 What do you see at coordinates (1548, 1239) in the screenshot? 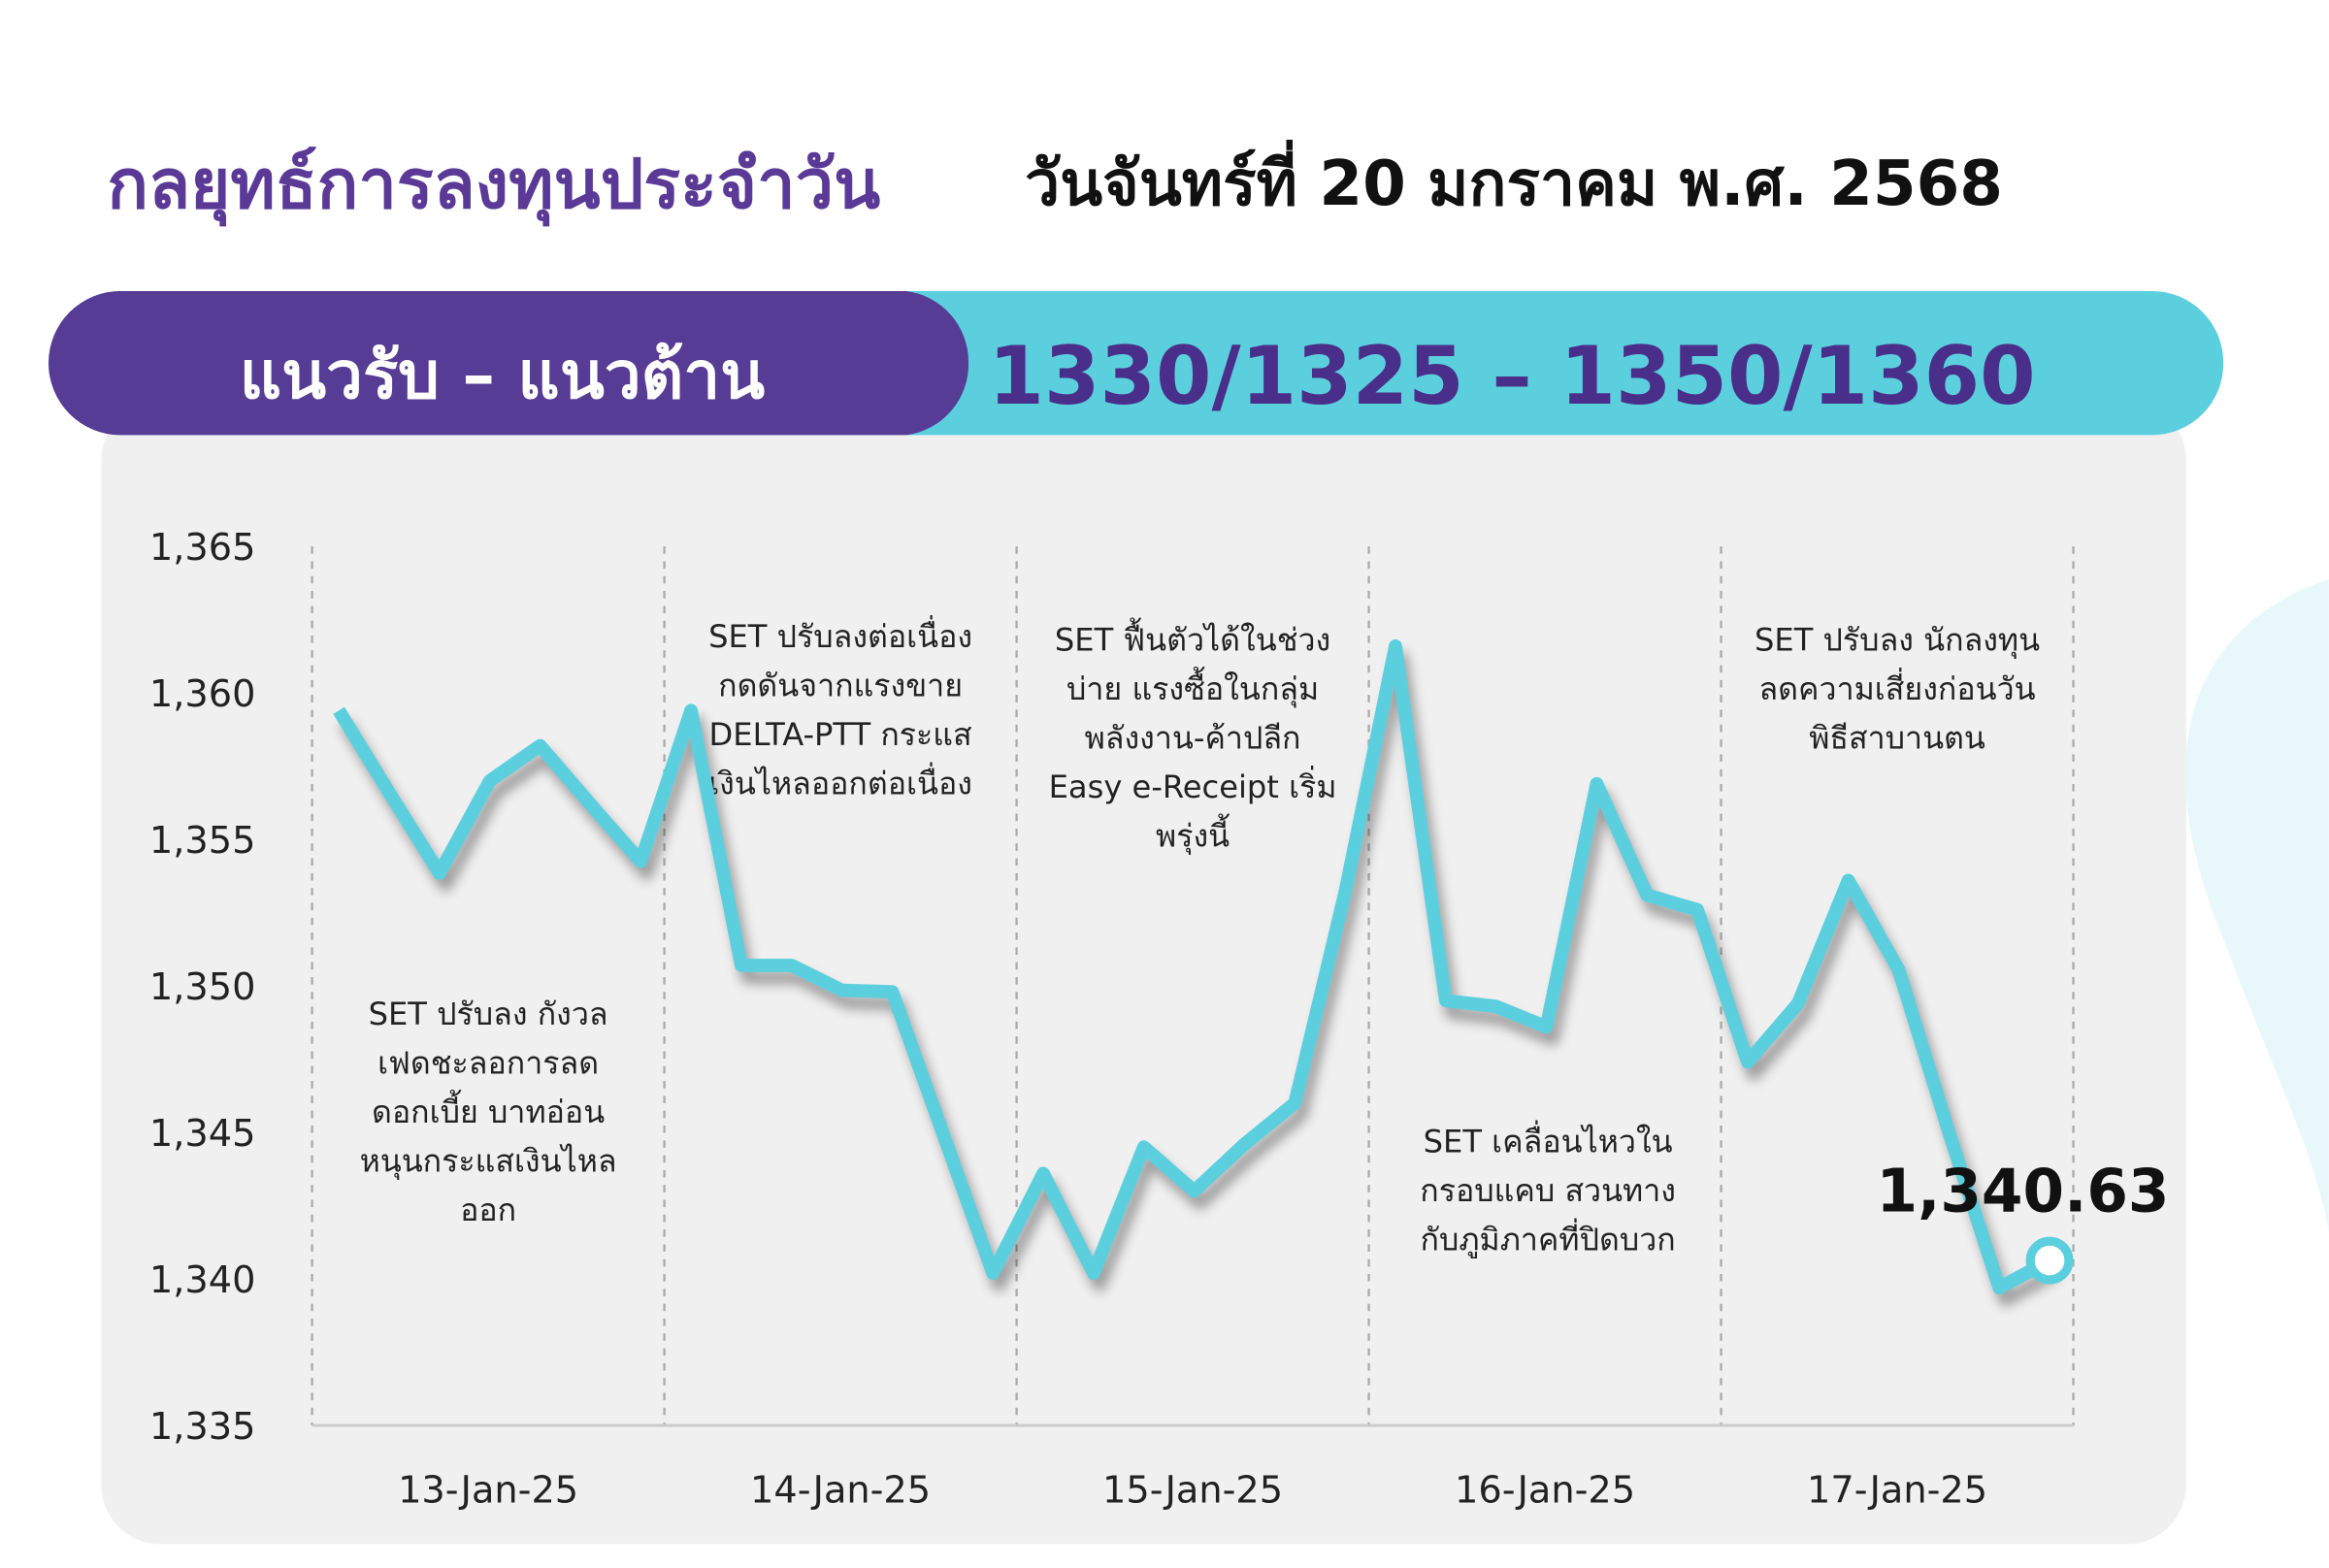
I see `annotation: กับภูมิภาคที่ปิดบวก` at bounding box center [1548, 1239].